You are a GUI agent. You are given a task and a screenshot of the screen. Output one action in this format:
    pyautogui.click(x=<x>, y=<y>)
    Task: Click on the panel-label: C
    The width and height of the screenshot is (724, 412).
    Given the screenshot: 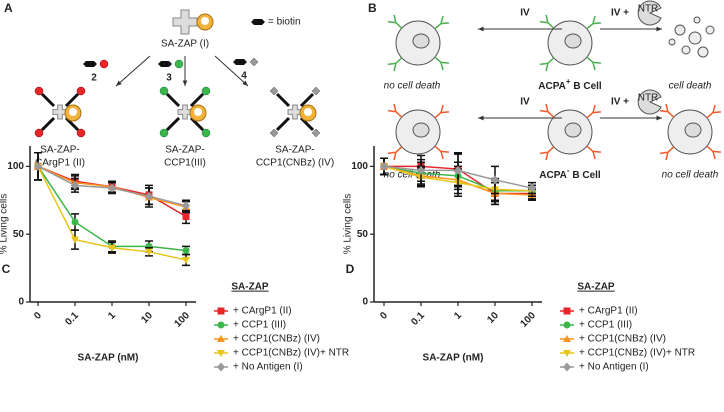 What is the action you would take?
    pyautogui.click(x=6, y=269)
    